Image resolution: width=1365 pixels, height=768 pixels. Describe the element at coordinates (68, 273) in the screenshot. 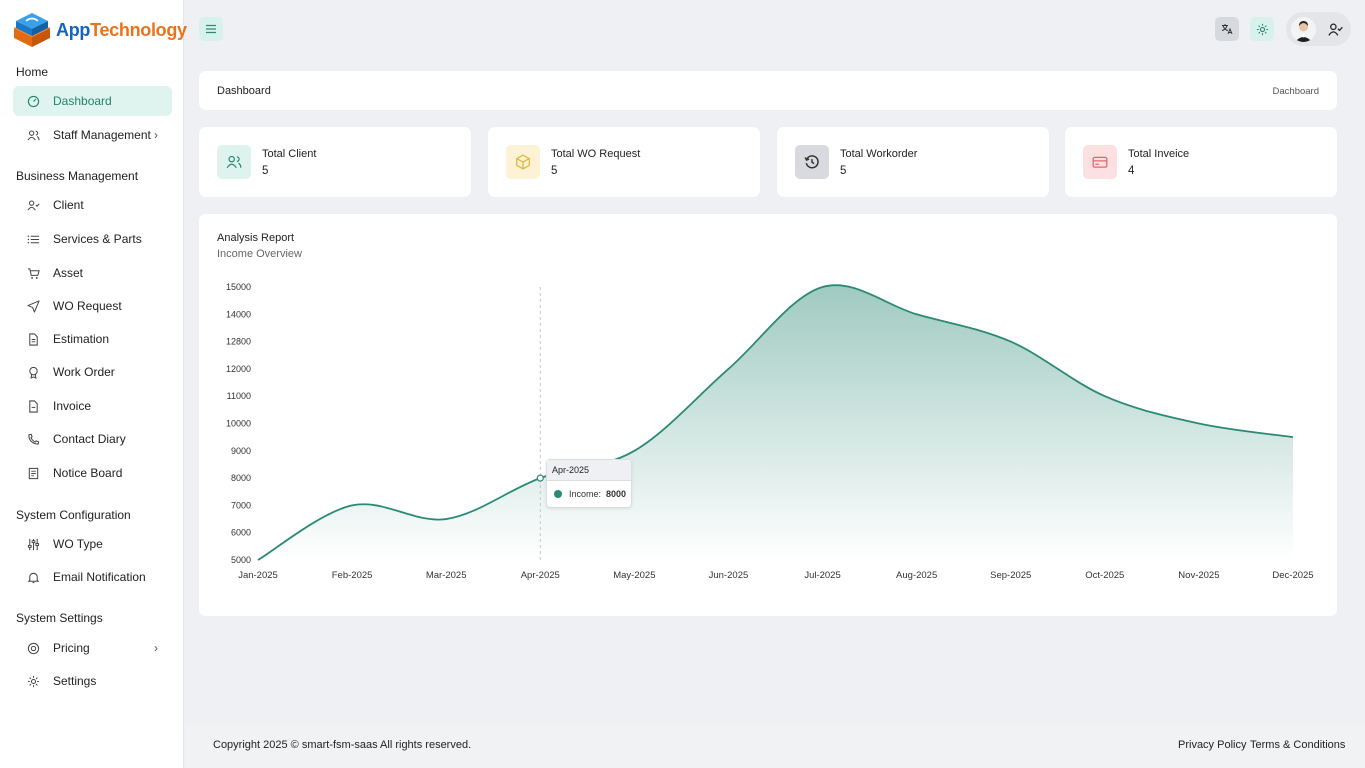

I see `sidebar-item-label: Asset` at that location.